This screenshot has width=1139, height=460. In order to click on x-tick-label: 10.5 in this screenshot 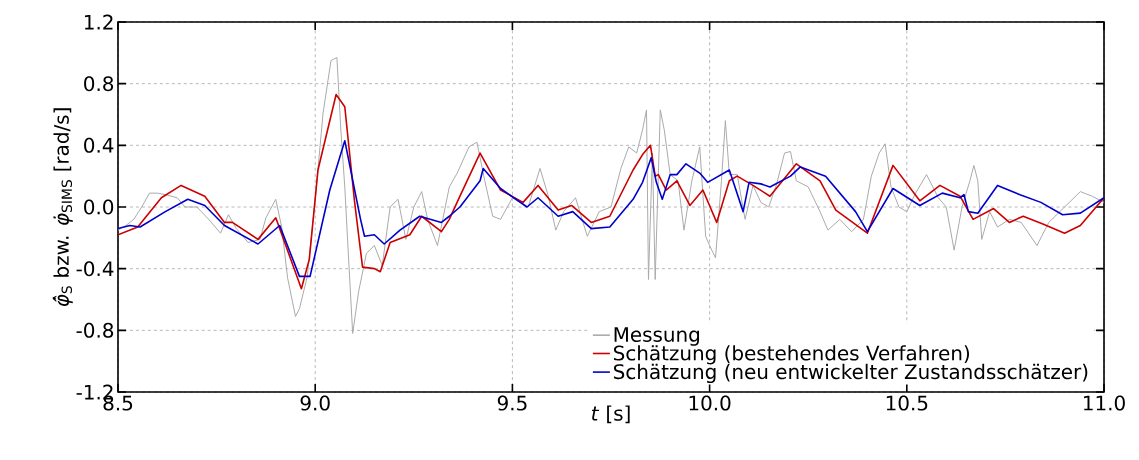, I will do `click(907, 403)`.